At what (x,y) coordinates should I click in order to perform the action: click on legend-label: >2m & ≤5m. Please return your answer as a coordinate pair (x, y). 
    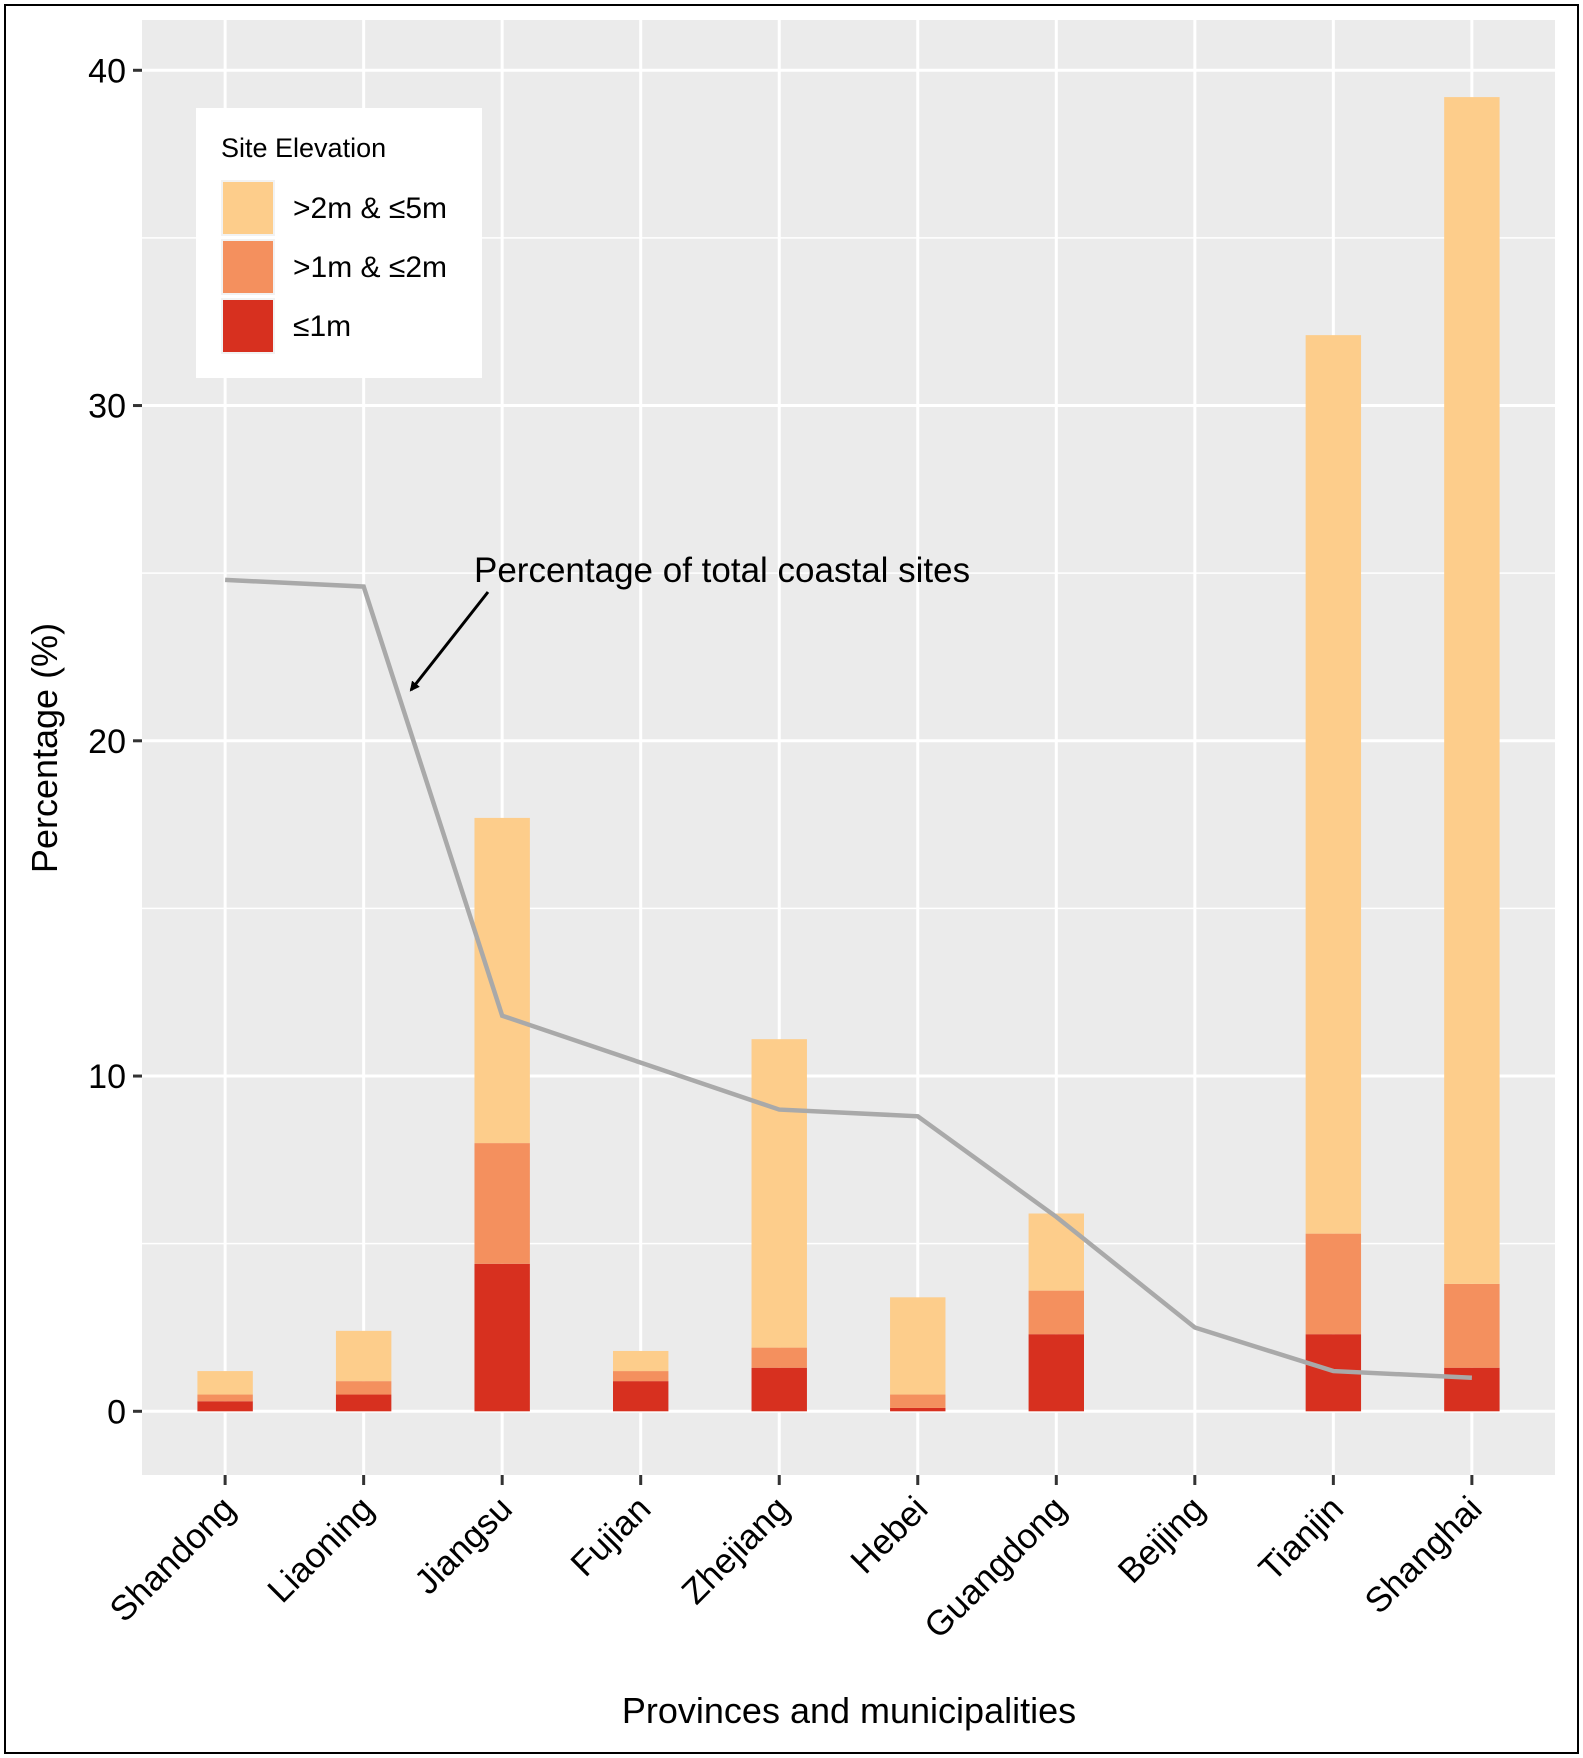
    Looking at the image, I should click on (370, 208).